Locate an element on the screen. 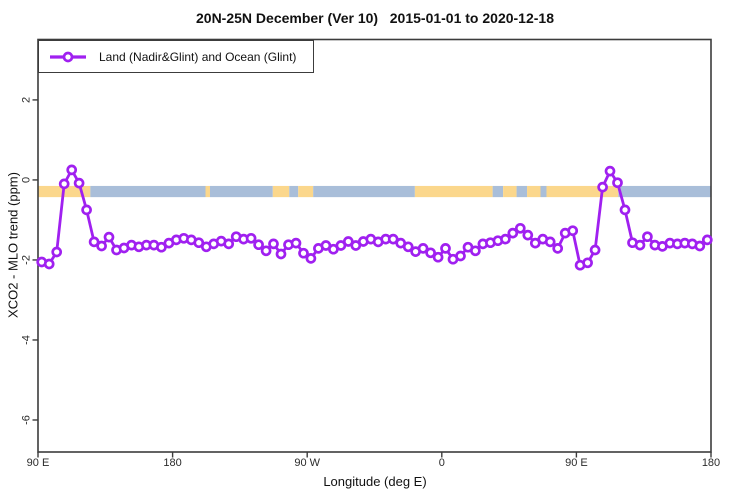  y-tick-label: -6 is located at coordinates (27, 420).